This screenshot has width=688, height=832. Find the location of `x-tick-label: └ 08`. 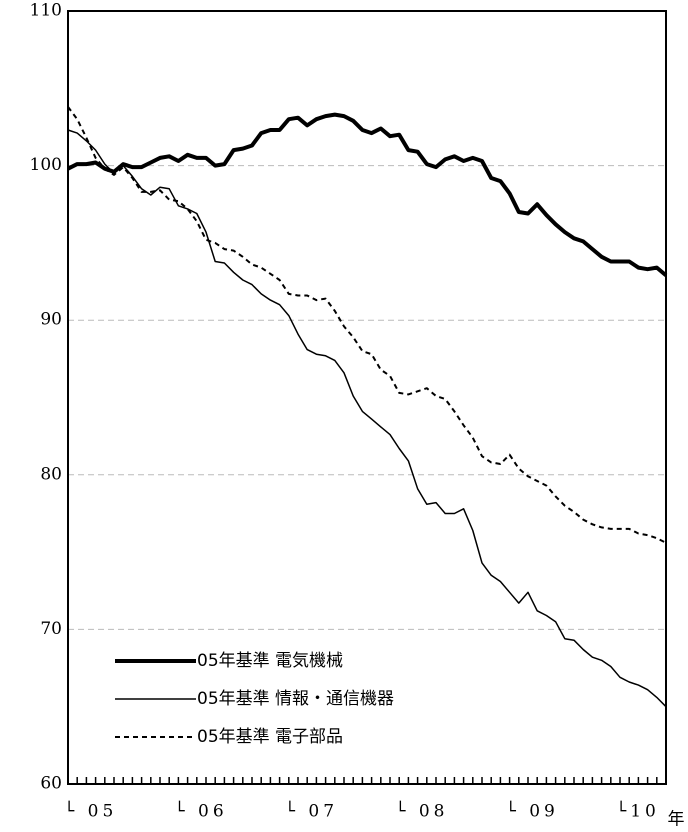

x-tick-label: └ 08 is located at coordinates (421, 811).